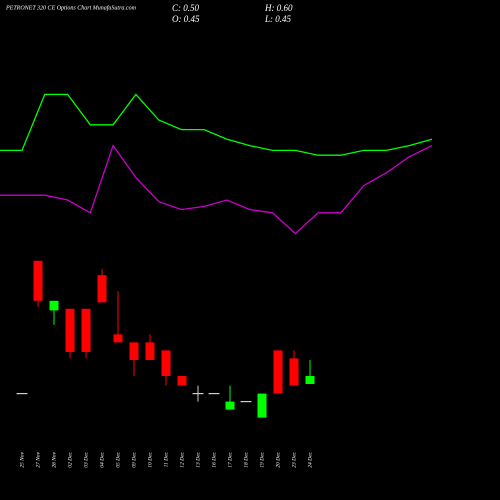 The image size is (500, 500). What do you see at coordinates (214, 459) in the screenshot?
I see `date-label: 16 Dec` at bounding box center [214, 459].